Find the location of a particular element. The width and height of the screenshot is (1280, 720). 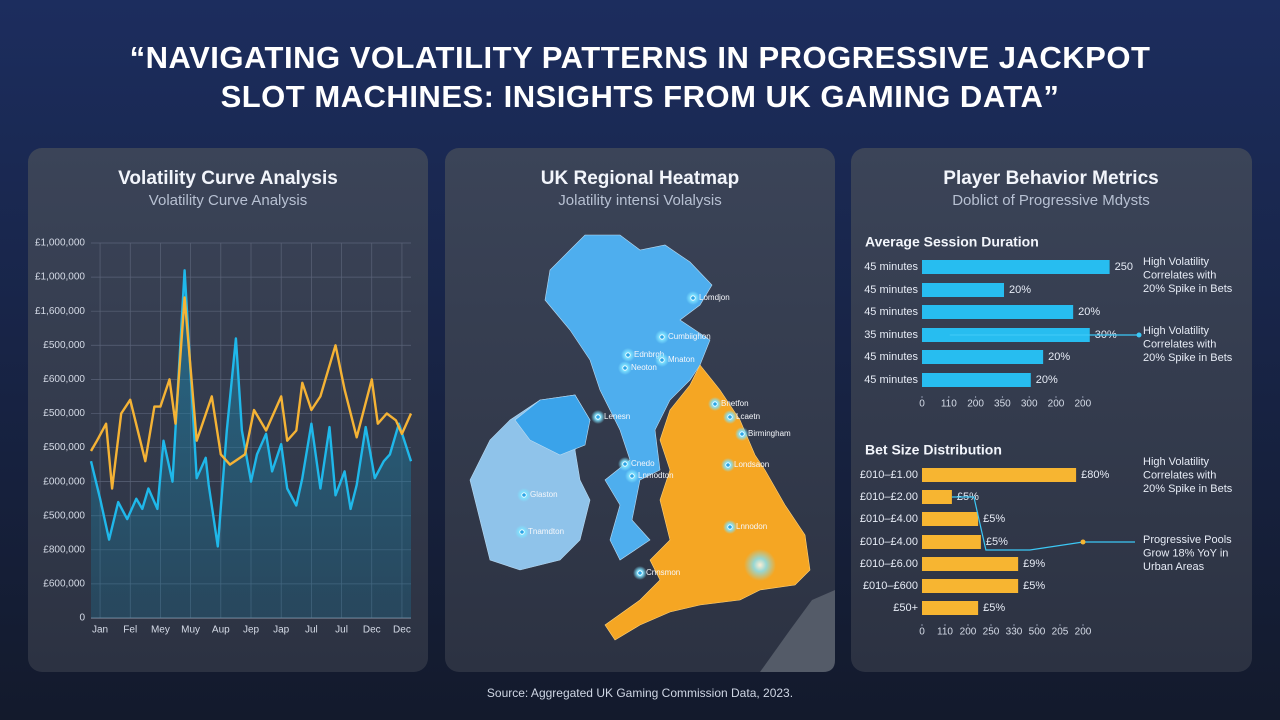

city-label: Lomdjon is located at coordinates (714, 297).